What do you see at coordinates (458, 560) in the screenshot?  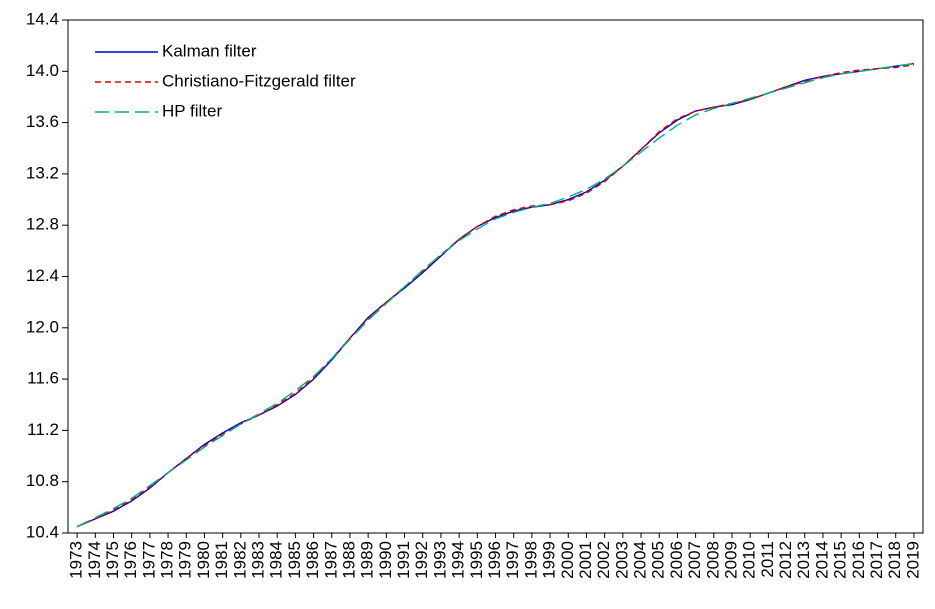 I see `x-tick-label: 1994` at bounding box center [458, 560].